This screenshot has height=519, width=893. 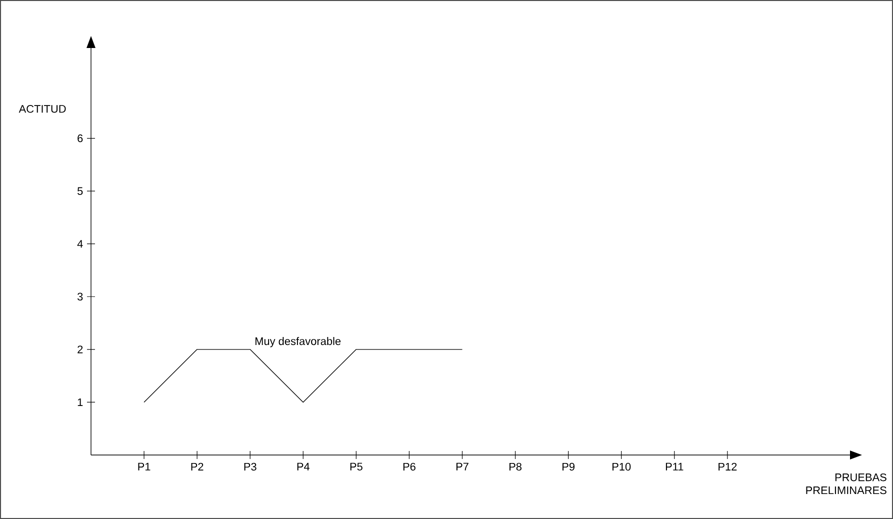 I want to click on x-tick-label: P1, so click(x=144, y=466).